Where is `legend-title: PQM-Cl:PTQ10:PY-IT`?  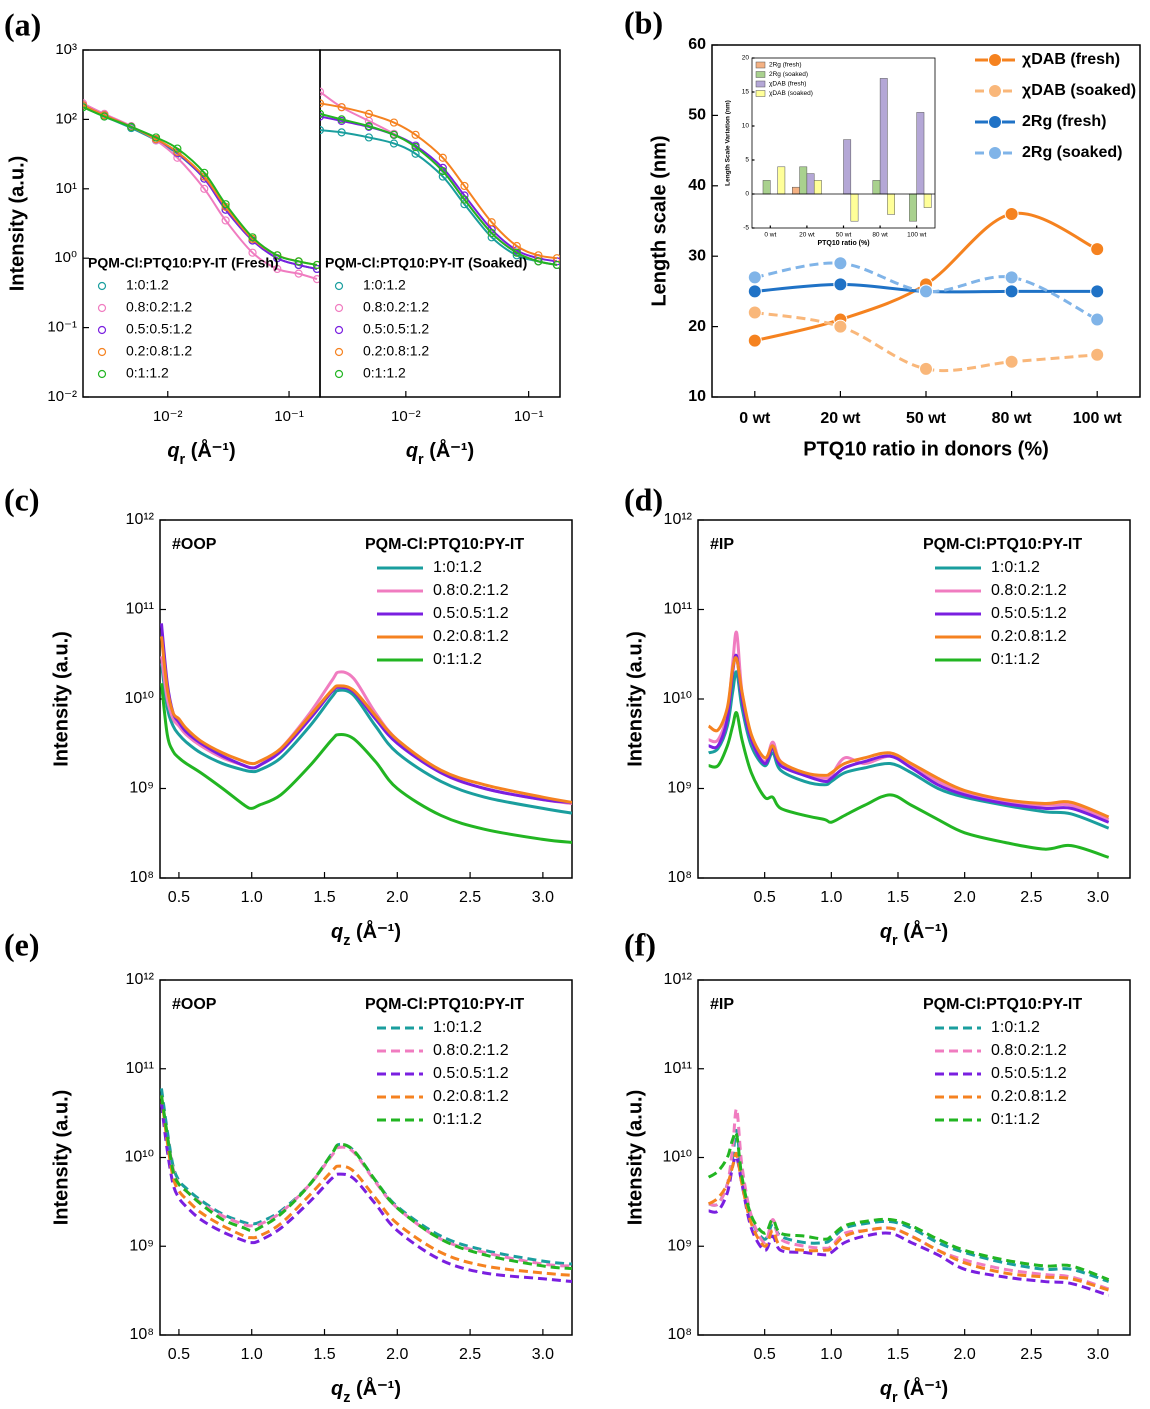 legend-title: PQM-Cl:PTQ10:PY-IT is located at coordinates (444, 544).